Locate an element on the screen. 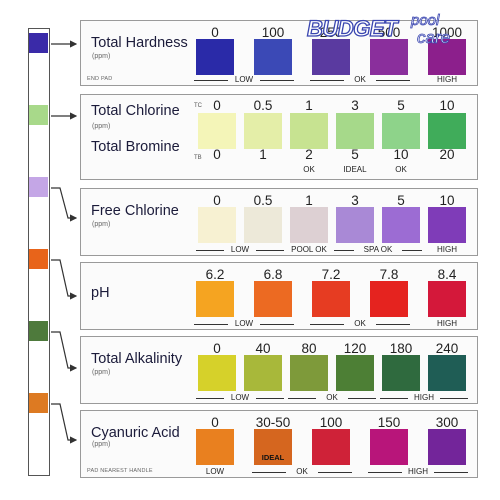 The width and height of the screenshot is (500, 500). scale-value: 7.8 is located at coordinates (389, 274).